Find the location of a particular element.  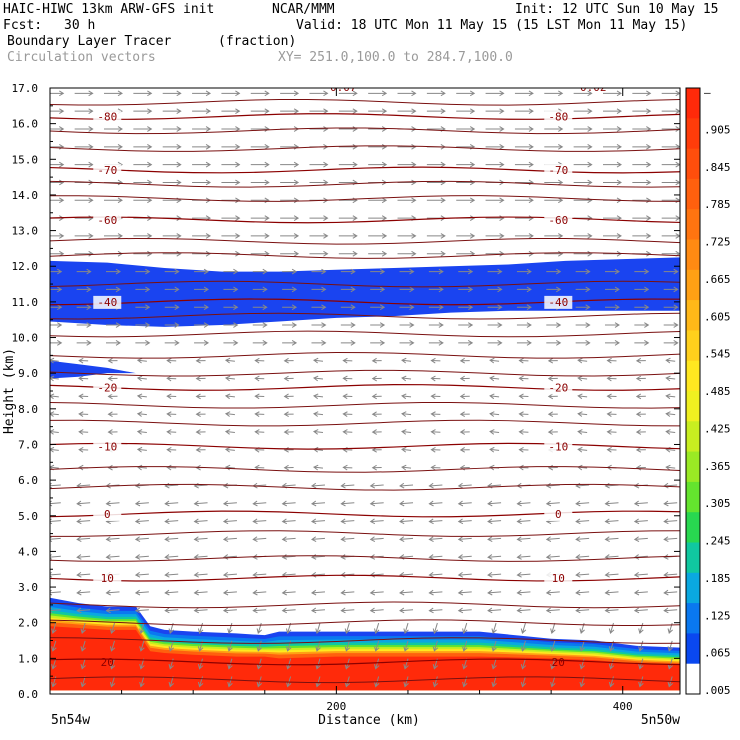

contour-label: -40 is located at coordinates (558, 302).